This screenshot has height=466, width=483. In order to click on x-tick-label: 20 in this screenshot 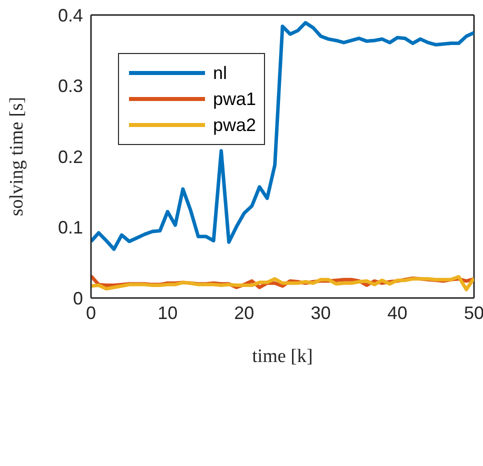, I will do `click(244, 312)`.